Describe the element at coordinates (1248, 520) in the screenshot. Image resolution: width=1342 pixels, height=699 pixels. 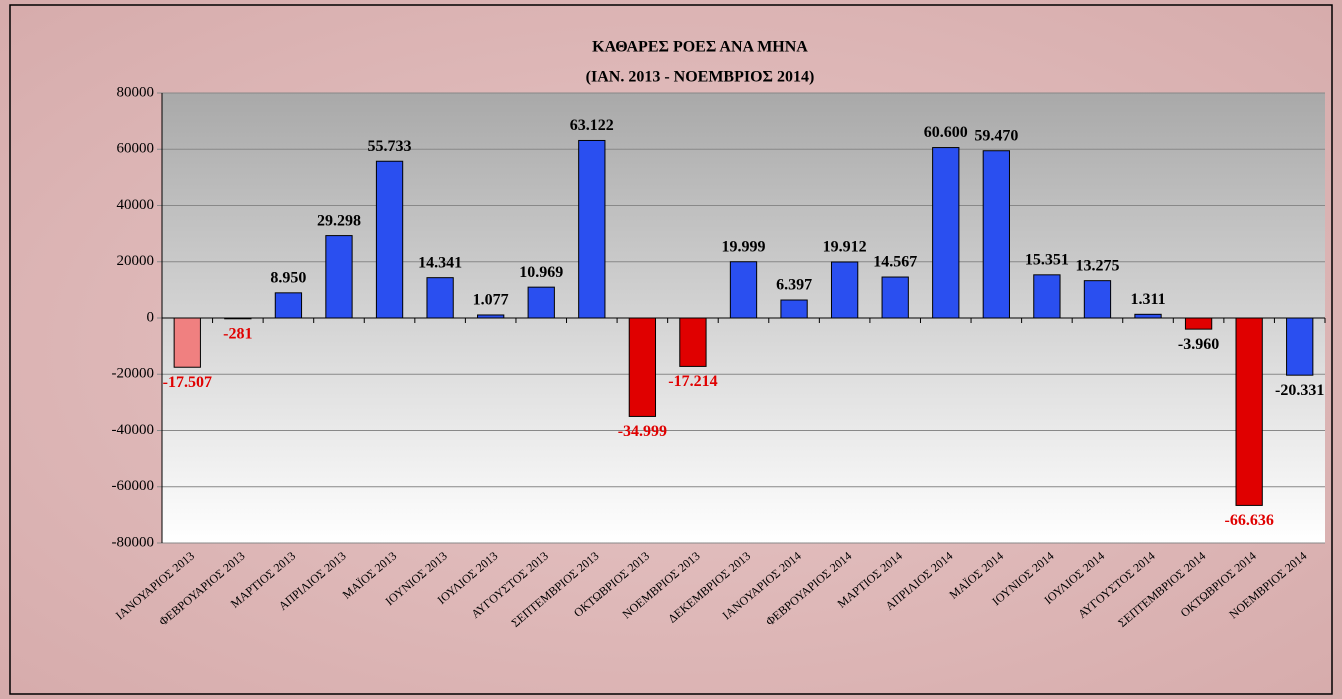
I see `value-label: -66.636` at that location.